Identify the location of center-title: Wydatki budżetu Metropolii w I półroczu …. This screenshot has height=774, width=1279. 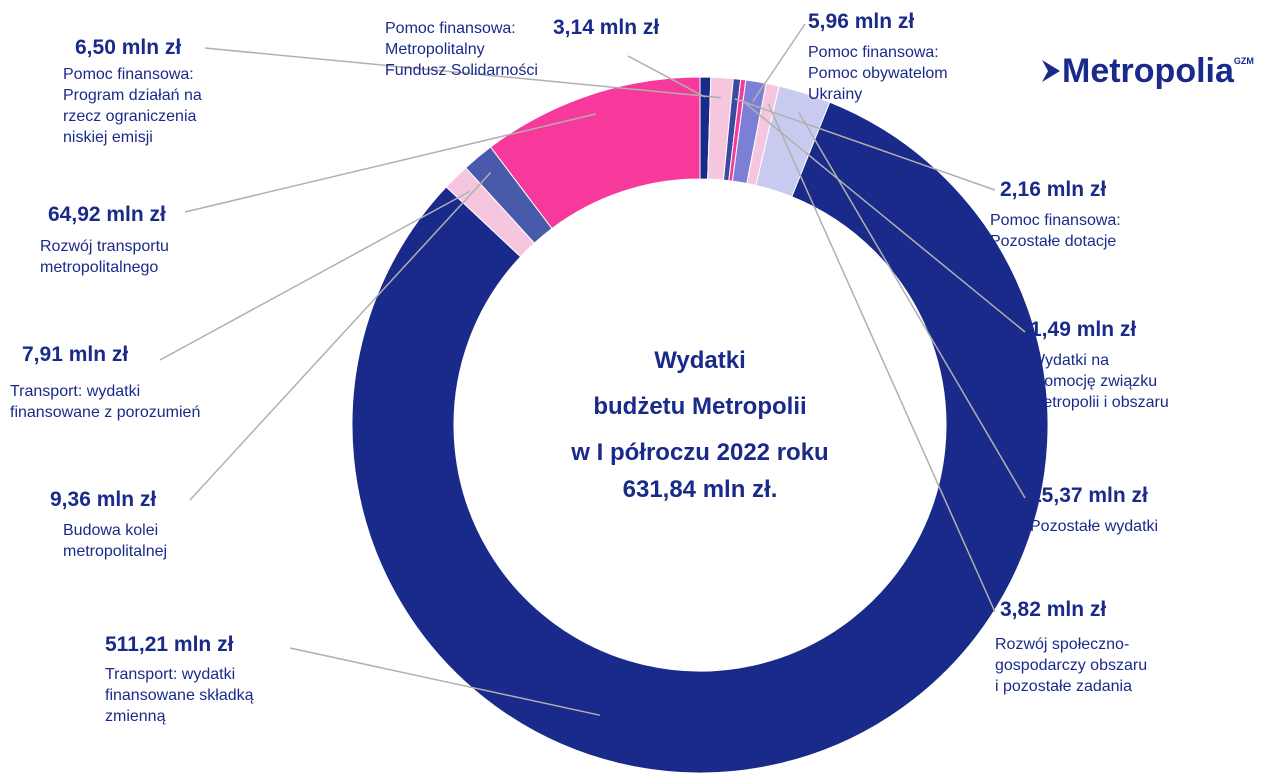
(700, 406).